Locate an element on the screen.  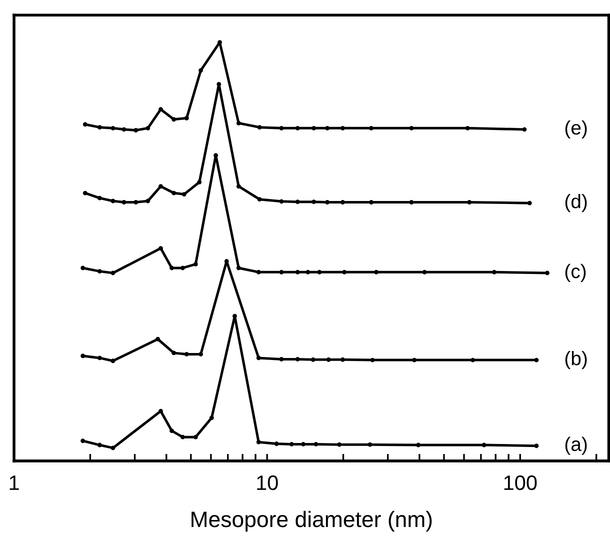
x-axis-title: Mesopore diameter (nm) is located at coordinates (312, 521).